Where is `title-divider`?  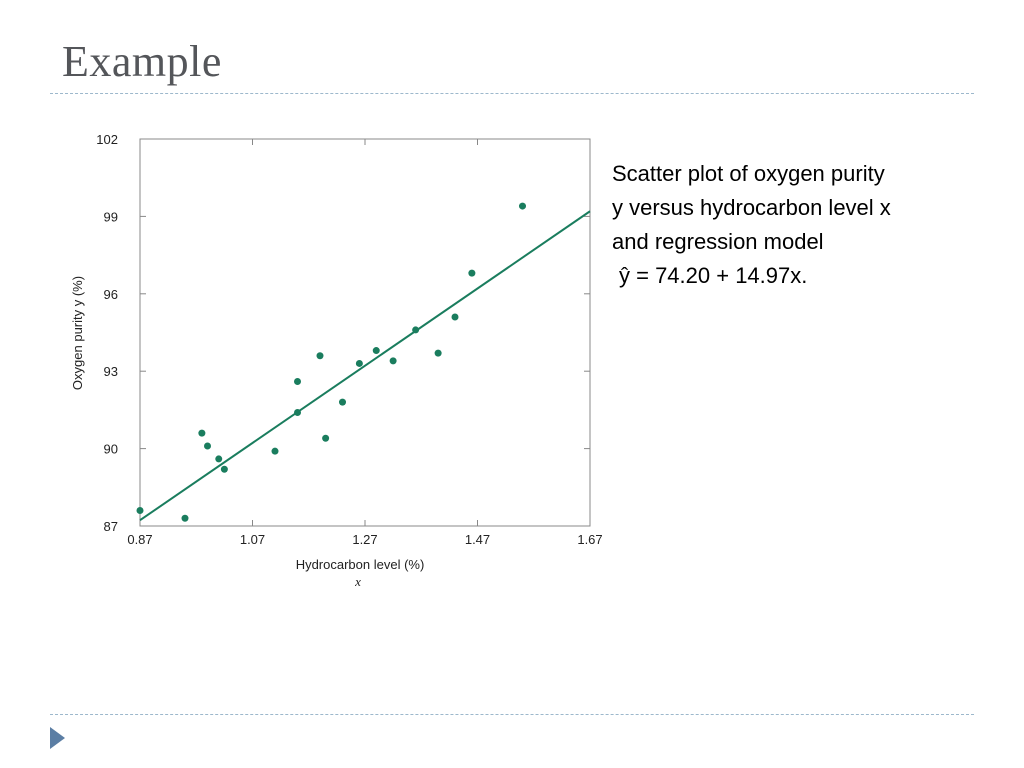 title-divider is located at coordinates (512, 93).